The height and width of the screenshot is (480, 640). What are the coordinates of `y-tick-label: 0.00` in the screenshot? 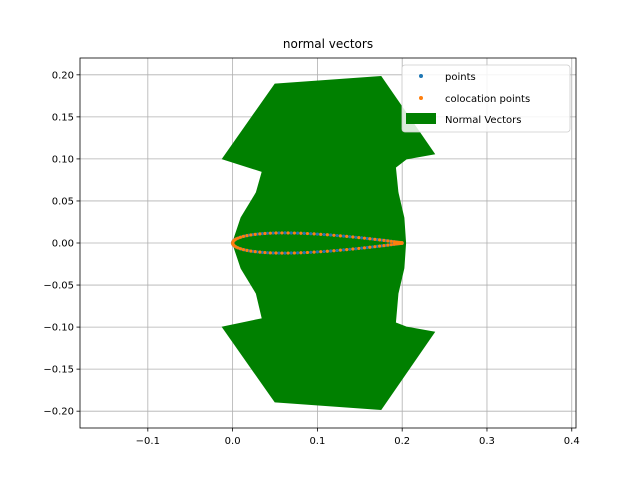 It's located at (63, 244).